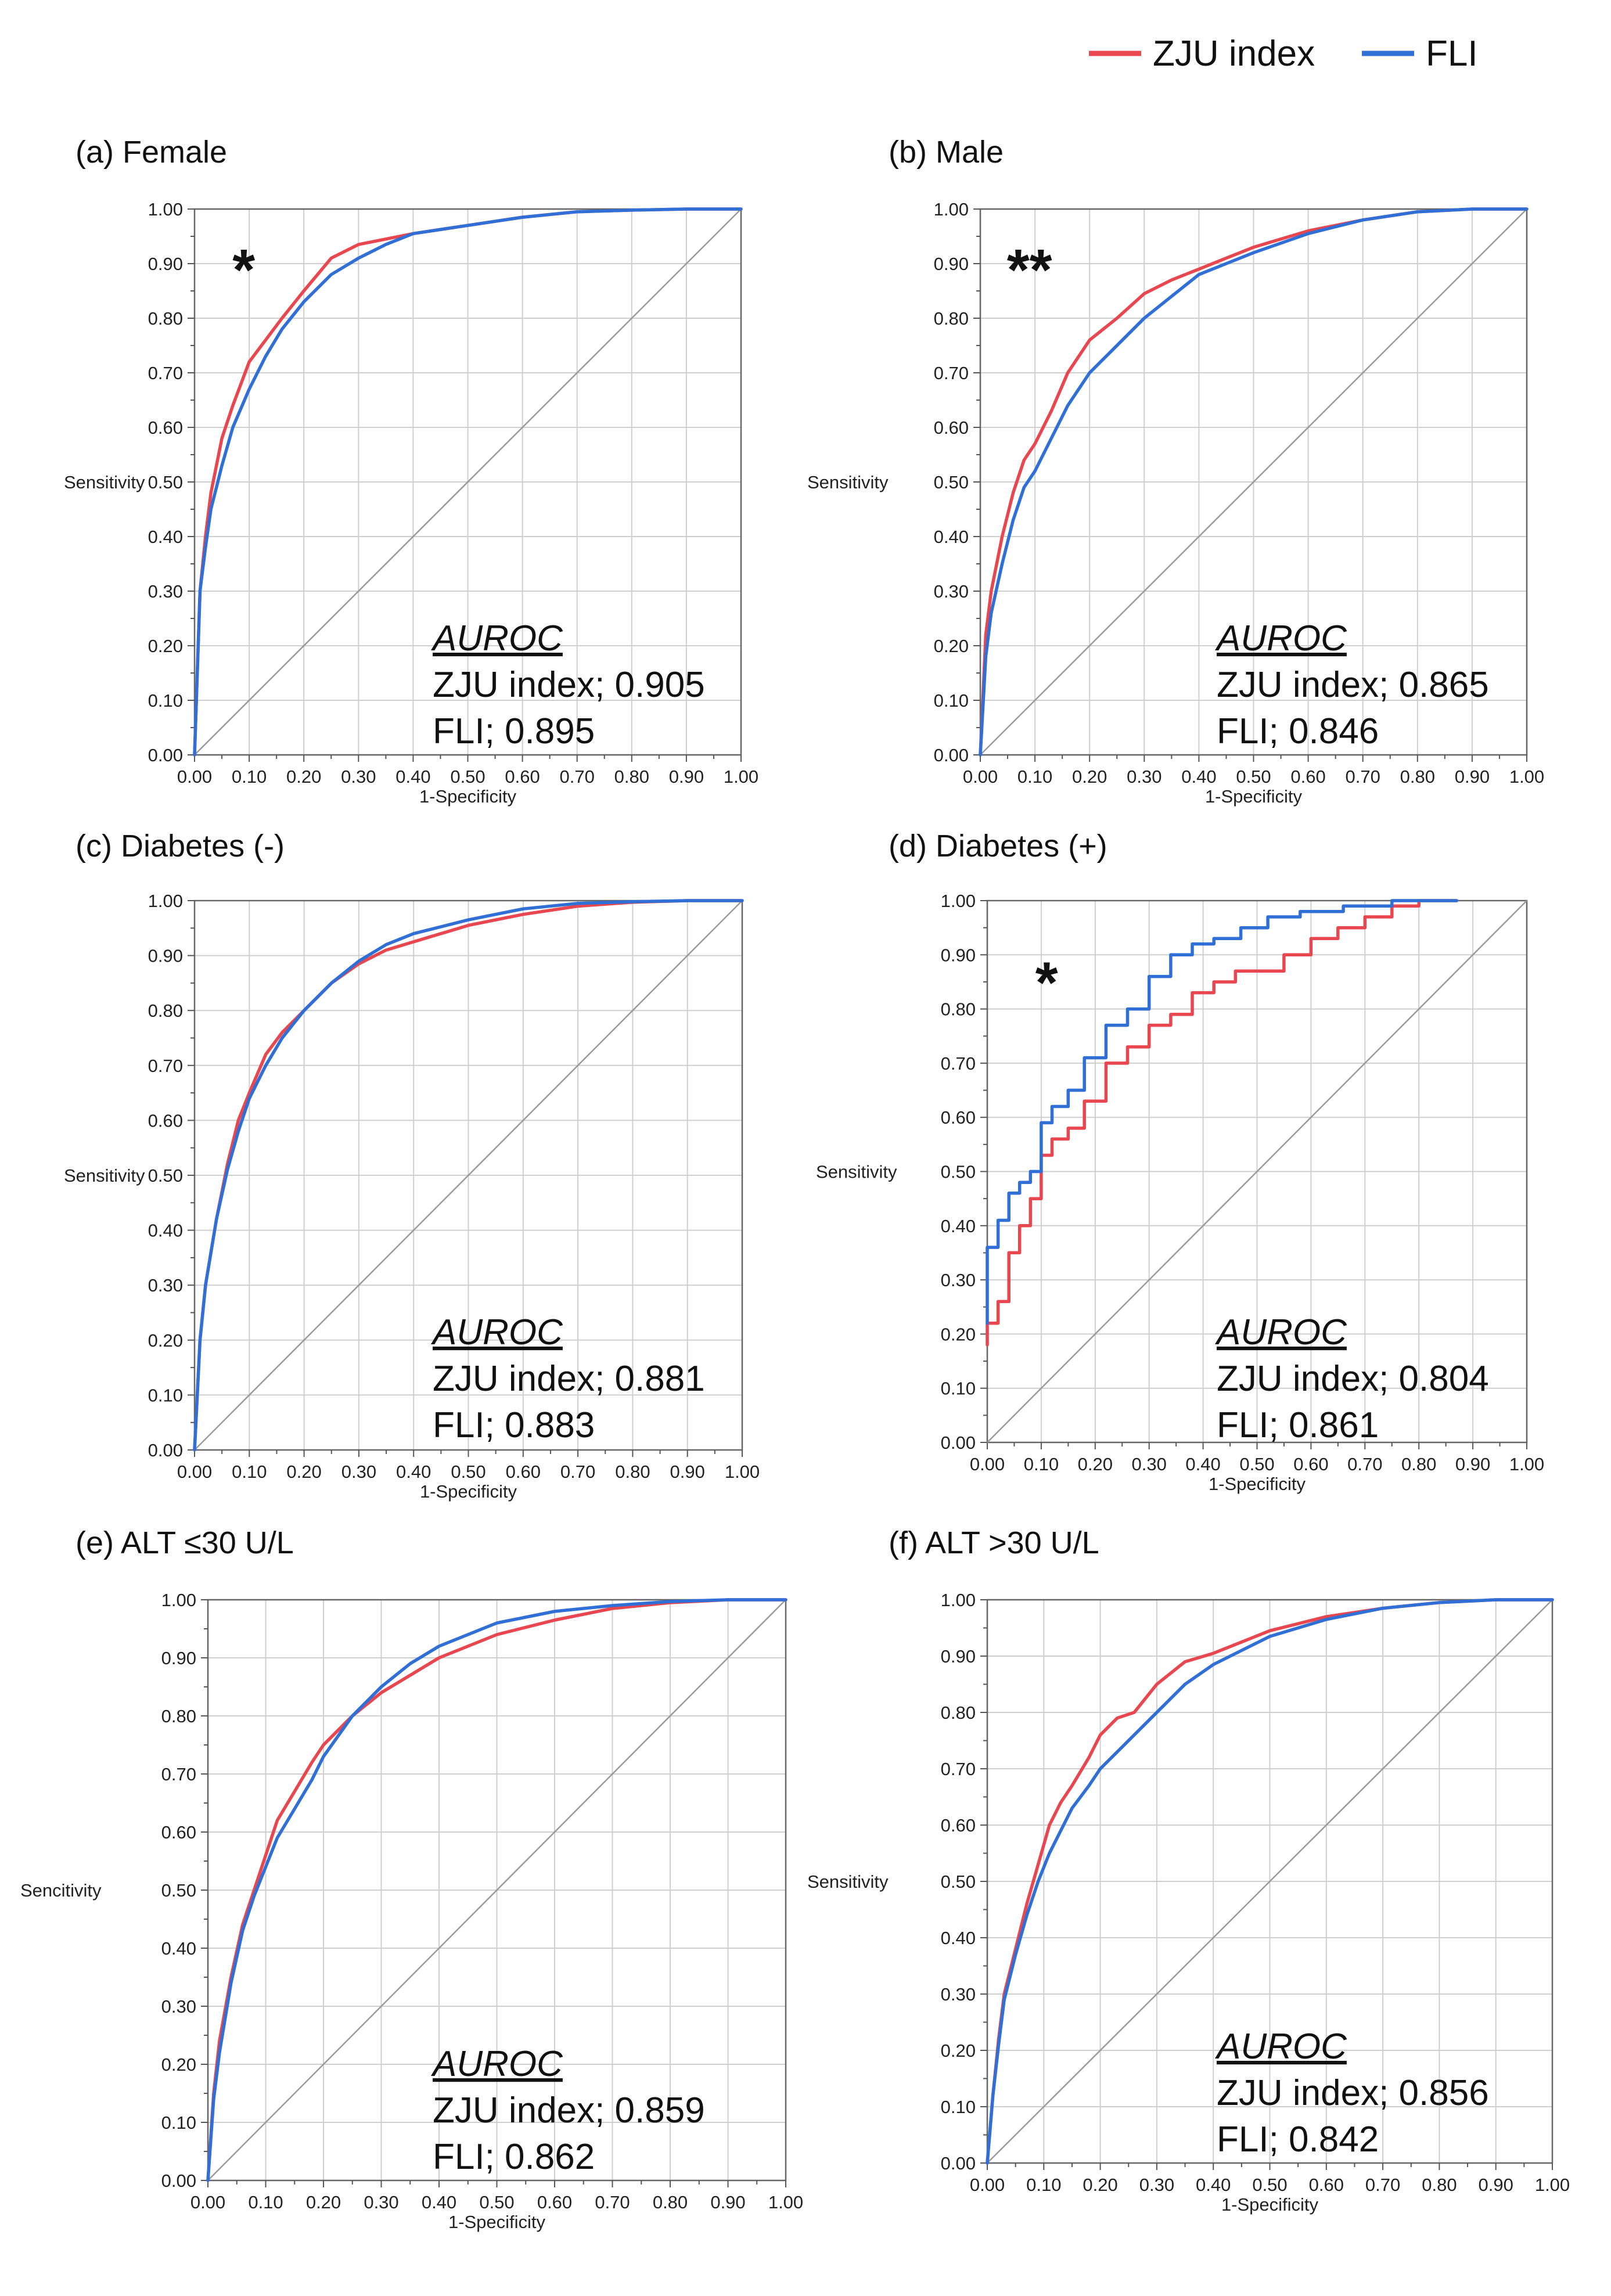 Image resolution: width=1611 pixels, height=2296 pixels. Describe the element at coordinates (1353, 2093) in the screenshot. I see `auroc-value: ZJU index; 0.856` at that location.